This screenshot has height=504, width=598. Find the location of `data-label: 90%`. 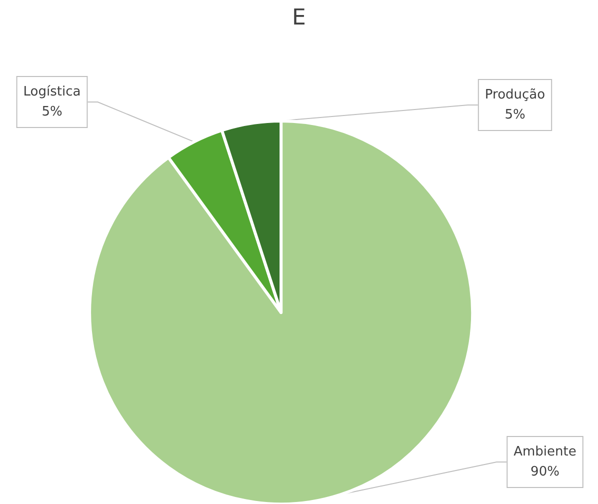

data-label: 90% is located at coordinates (545, 472).